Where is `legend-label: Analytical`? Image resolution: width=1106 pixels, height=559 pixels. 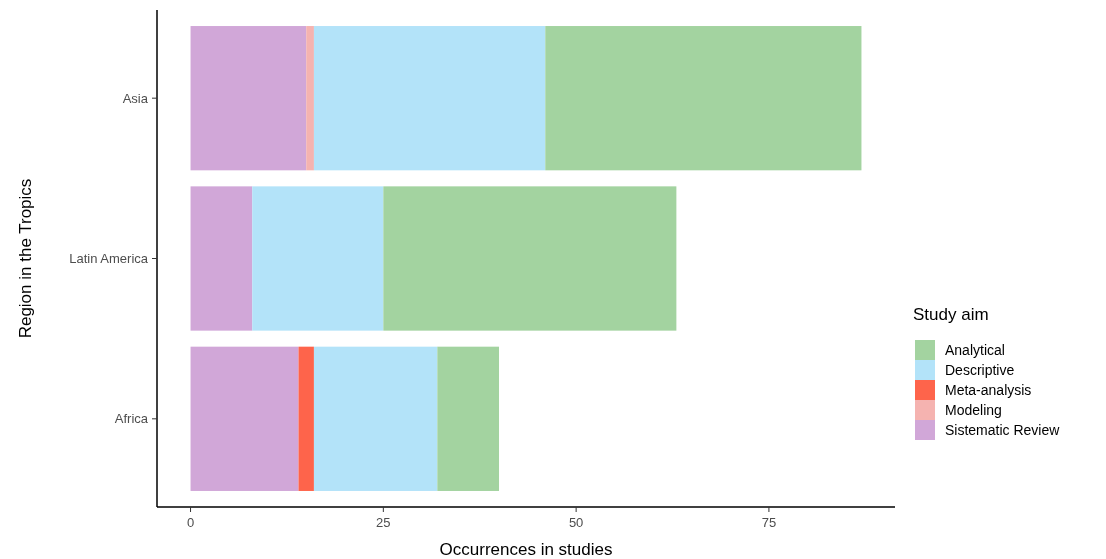 legend-label: Analytical is located at coordinates (975, 350).